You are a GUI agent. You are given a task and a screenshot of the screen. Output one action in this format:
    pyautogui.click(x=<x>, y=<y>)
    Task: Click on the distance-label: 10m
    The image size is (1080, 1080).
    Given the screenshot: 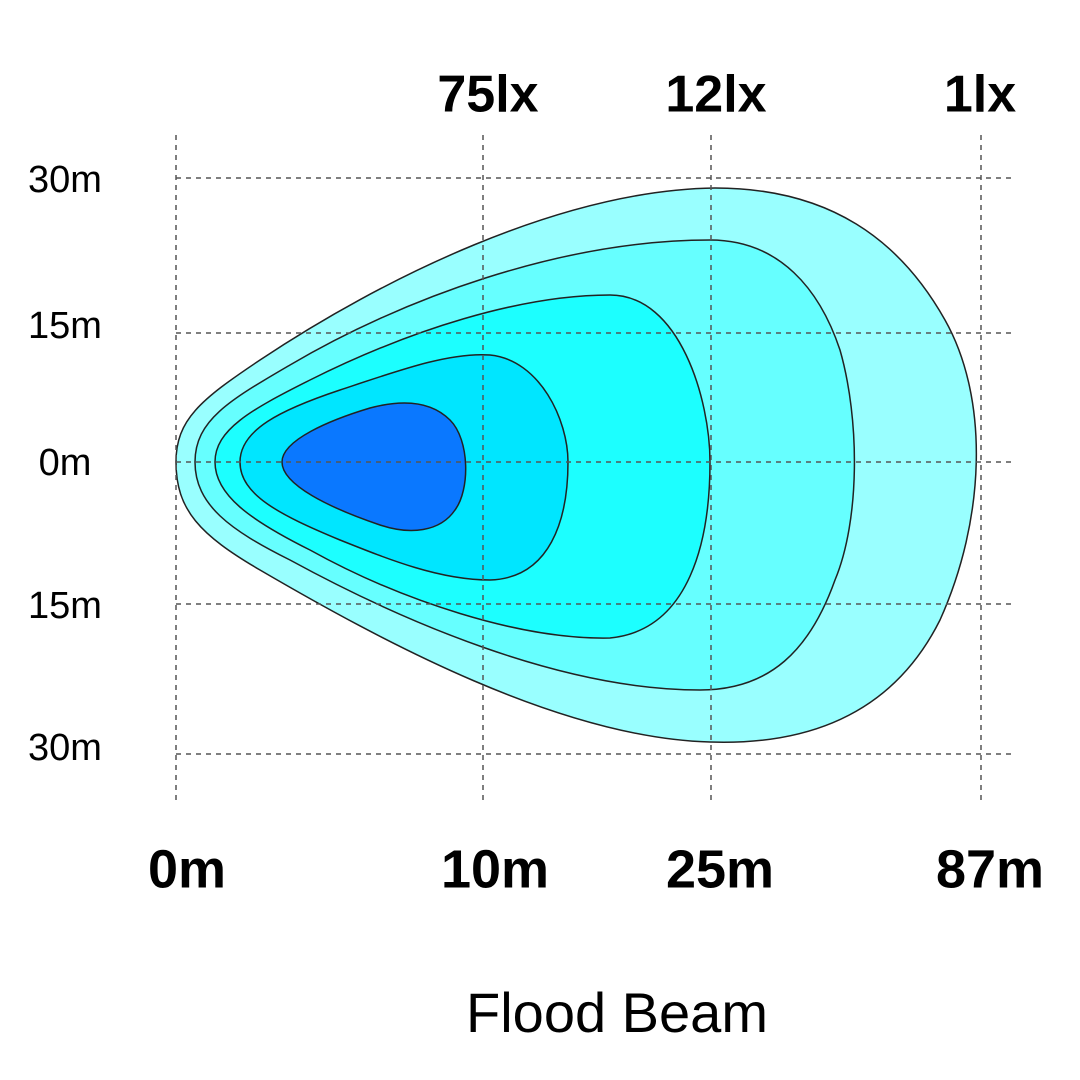 What is the action you would take?
    pyautogui.click(x=495, y=869)
    